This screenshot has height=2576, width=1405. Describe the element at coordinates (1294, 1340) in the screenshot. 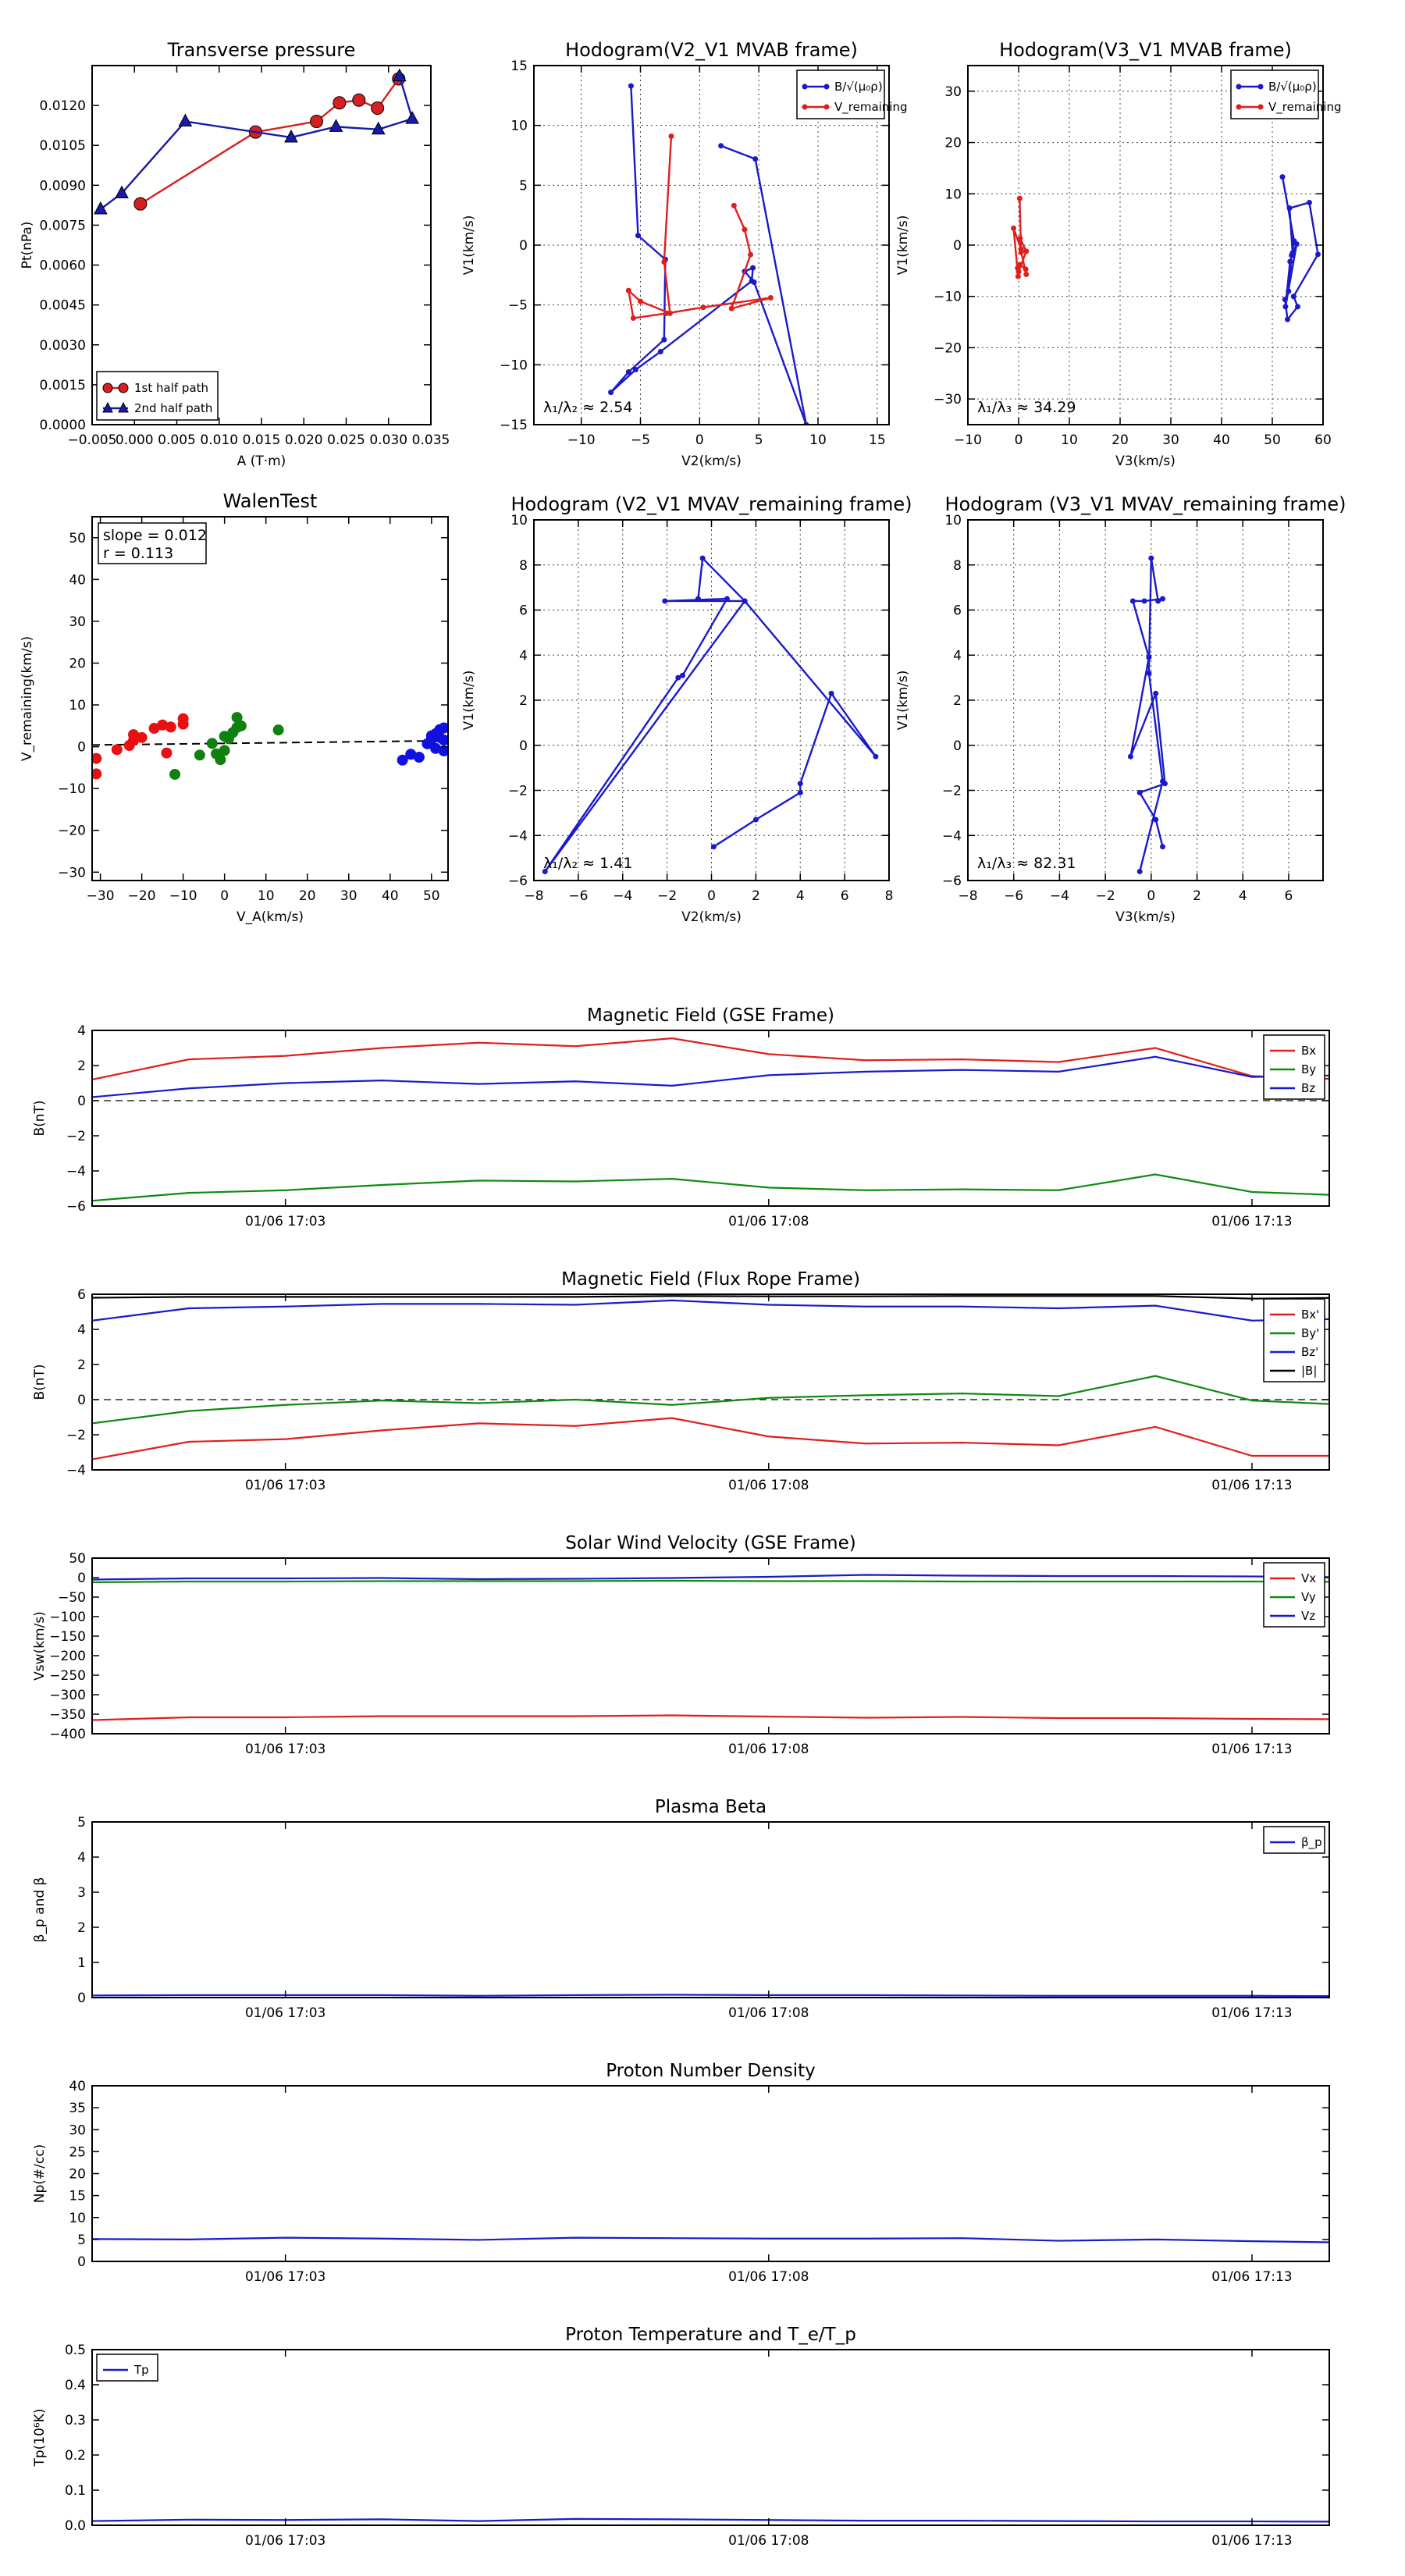

I see `legend: Bx' By' Bz' |B|` at that location.